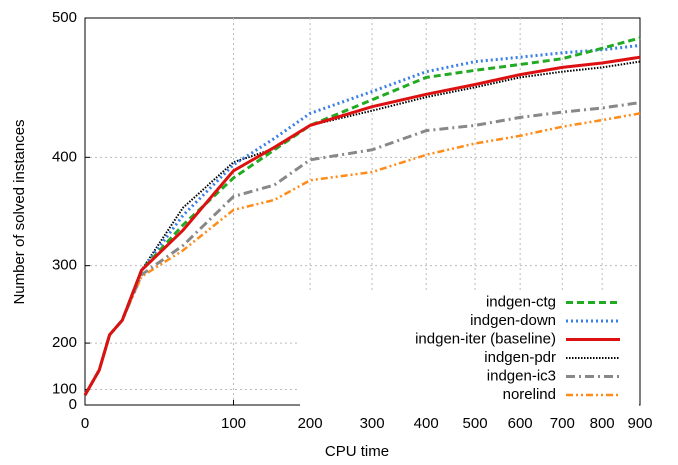  Describe the element at coordinates (73, 404) in the screenshot. I see `y-tick-label: 0` at that location.